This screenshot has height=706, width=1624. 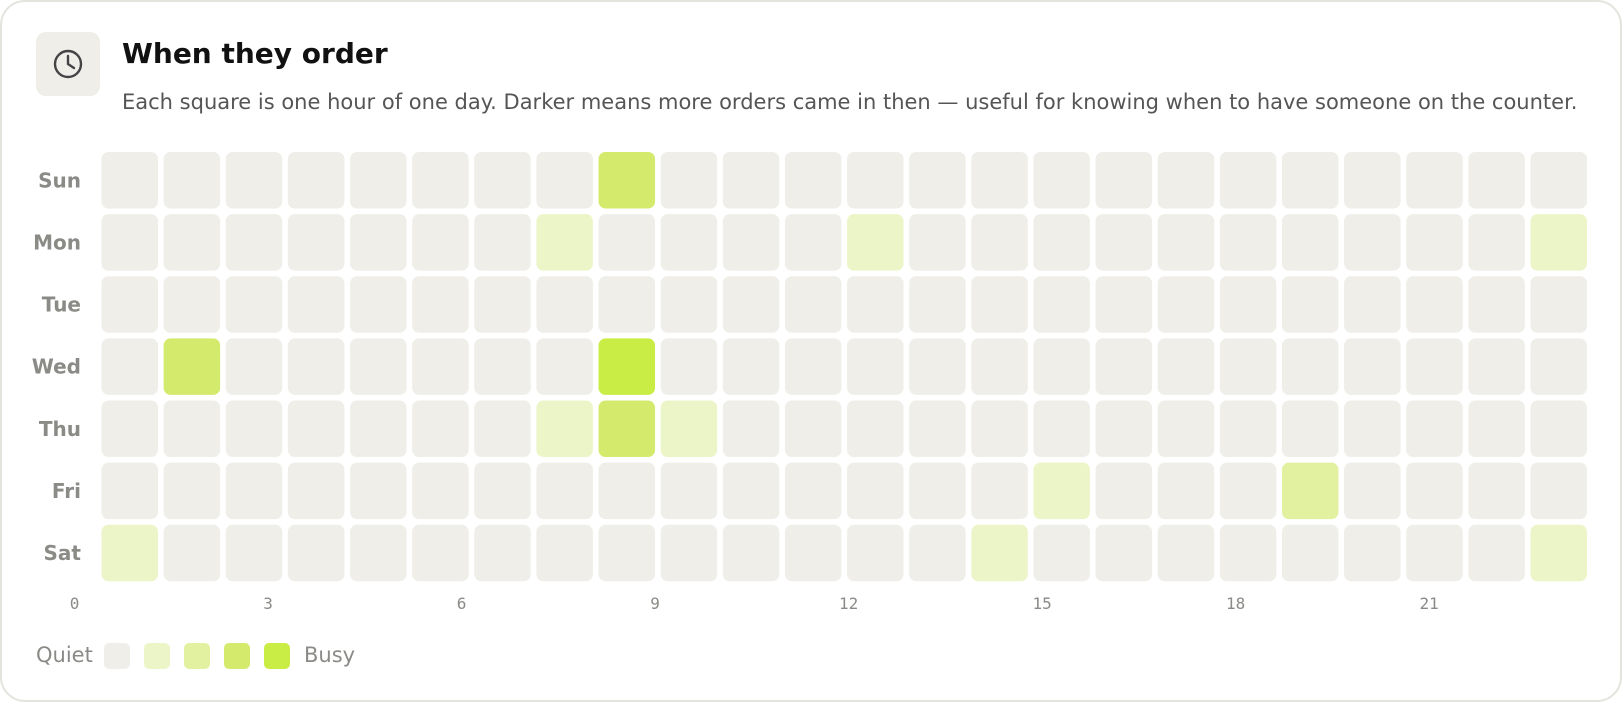 I want to click on y-tick-label: Sat, so click(x=63, y=553).